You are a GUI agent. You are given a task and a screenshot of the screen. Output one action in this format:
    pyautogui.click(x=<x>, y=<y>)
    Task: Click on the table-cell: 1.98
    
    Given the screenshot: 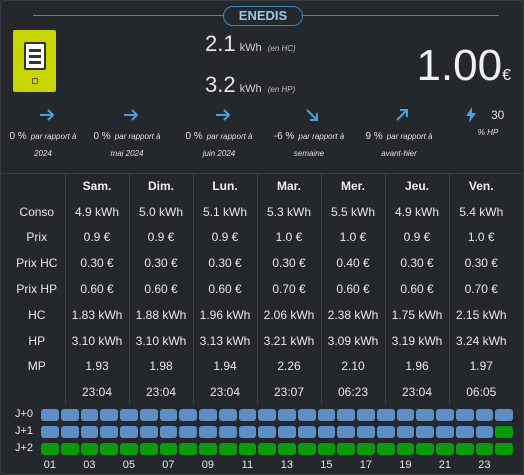 What is the action you would take?
    pyautogui.click(x=160, y=366)
    